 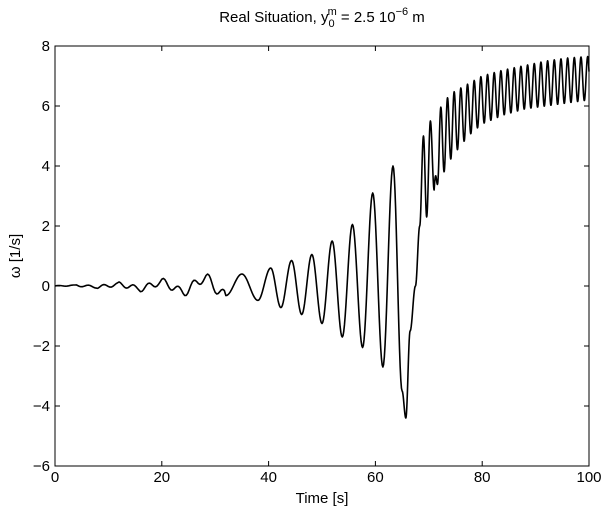 I want to click on x-tick-labels: 0 20 40 60 80 100, so click(x=326, y=477).